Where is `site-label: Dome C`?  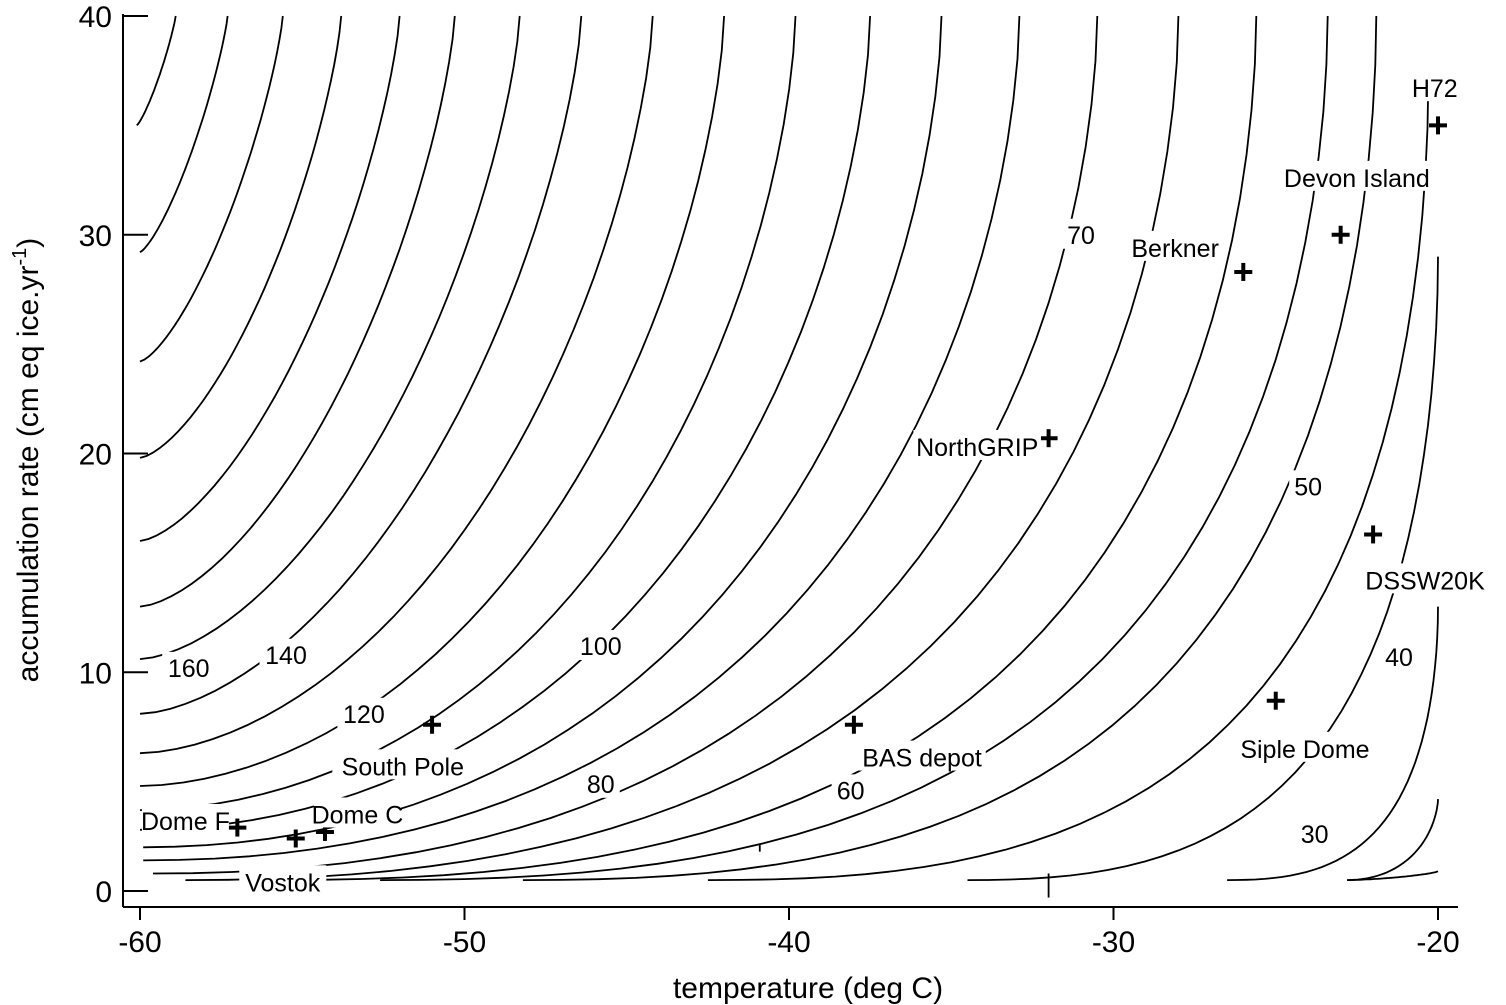
site-label: Dome C is located at coordinates (358, 815).